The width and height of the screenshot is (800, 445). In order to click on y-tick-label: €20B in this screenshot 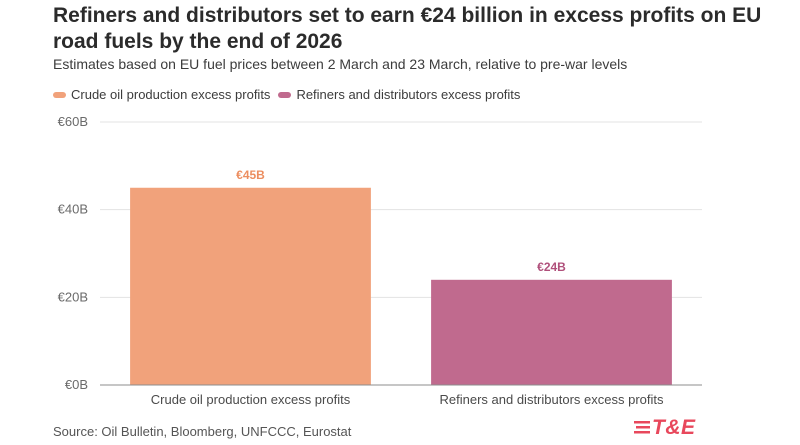, I will do `click(73, 296)`.